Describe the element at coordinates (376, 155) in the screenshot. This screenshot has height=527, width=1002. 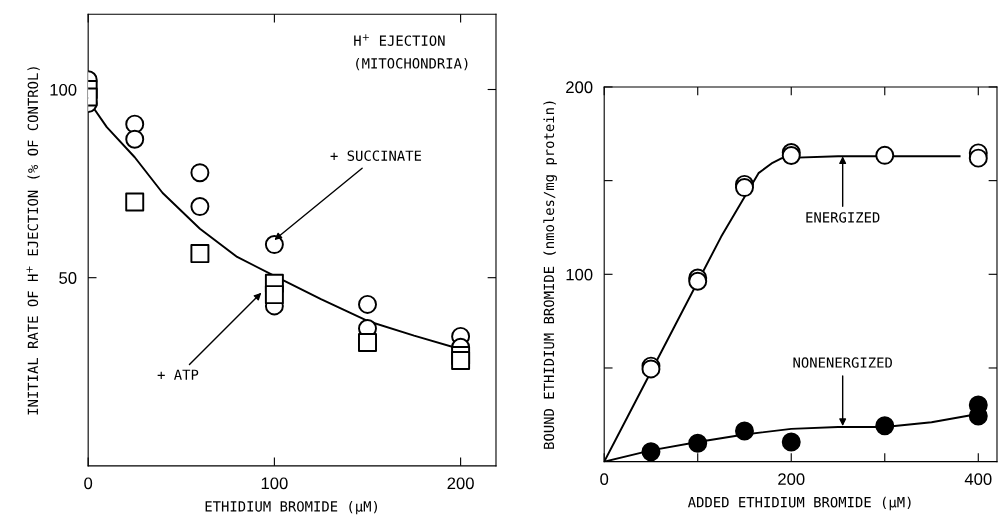
I see `annotation: + SUCCINATE` at that location.